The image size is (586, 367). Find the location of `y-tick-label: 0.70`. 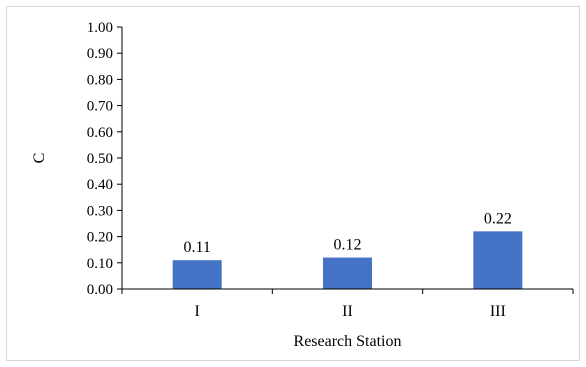

y-tick-label: 0.70 is located at coordinates (100, 107).